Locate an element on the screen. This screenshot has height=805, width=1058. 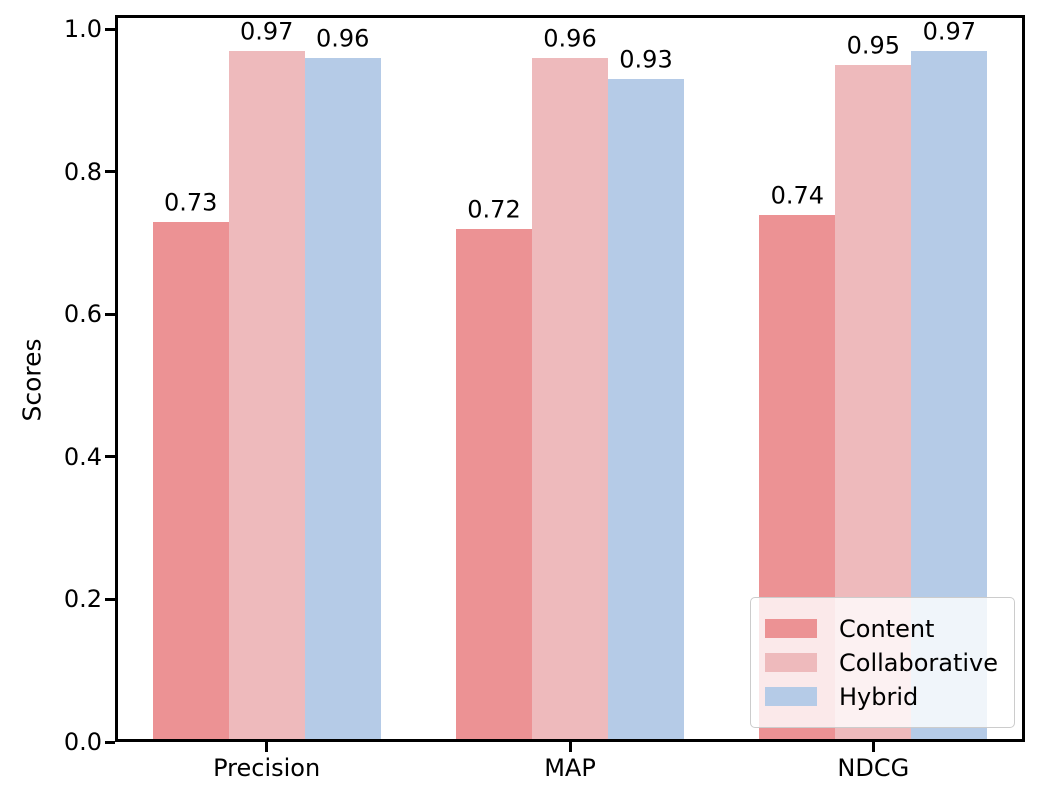
legend-label-content: Content is located at coordinates (887, 628).